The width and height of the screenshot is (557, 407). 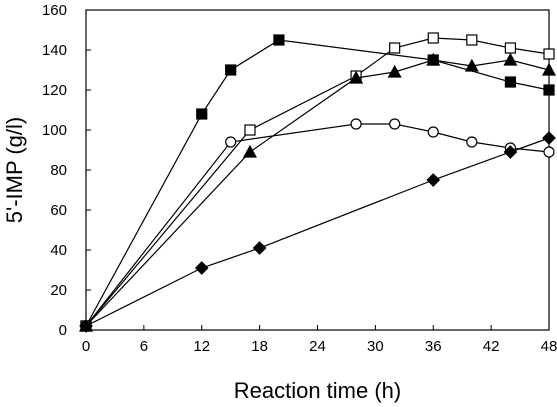 I want to click on y-tick-label: 40, so click(x=58, y=250).